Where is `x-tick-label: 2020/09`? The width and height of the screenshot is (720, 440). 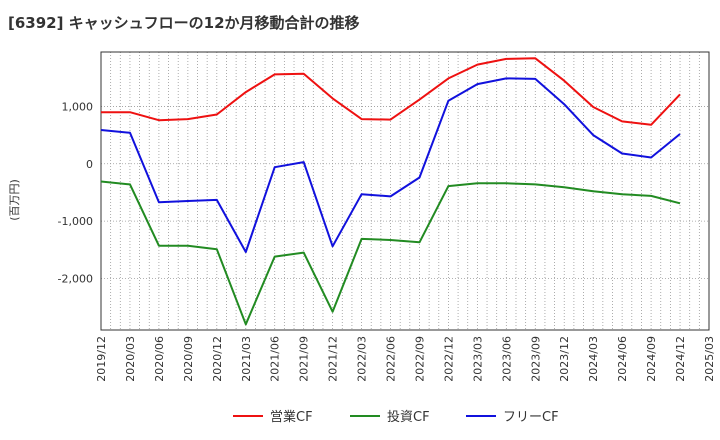 x-tick-label: 2020/09 is located at coordinates (188, 359).